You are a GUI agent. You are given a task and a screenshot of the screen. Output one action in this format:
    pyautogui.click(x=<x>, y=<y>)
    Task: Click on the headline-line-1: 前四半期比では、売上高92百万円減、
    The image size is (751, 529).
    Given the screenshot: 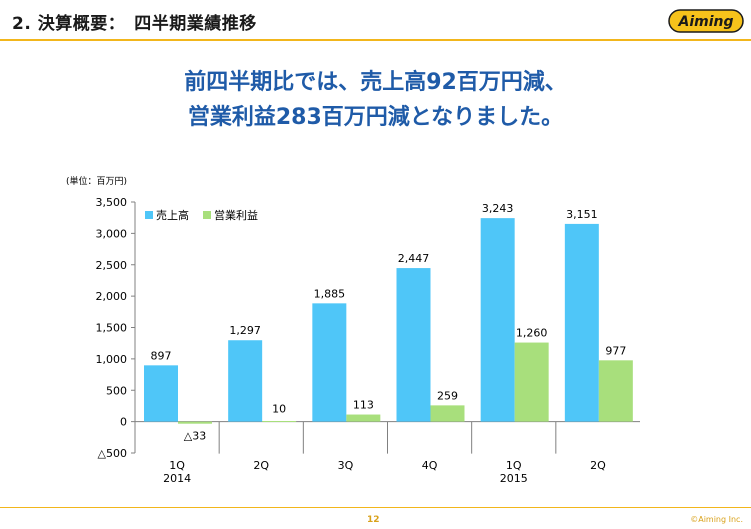 What is the action you would take?
    pyautogui.click(x=375, y=82)
    